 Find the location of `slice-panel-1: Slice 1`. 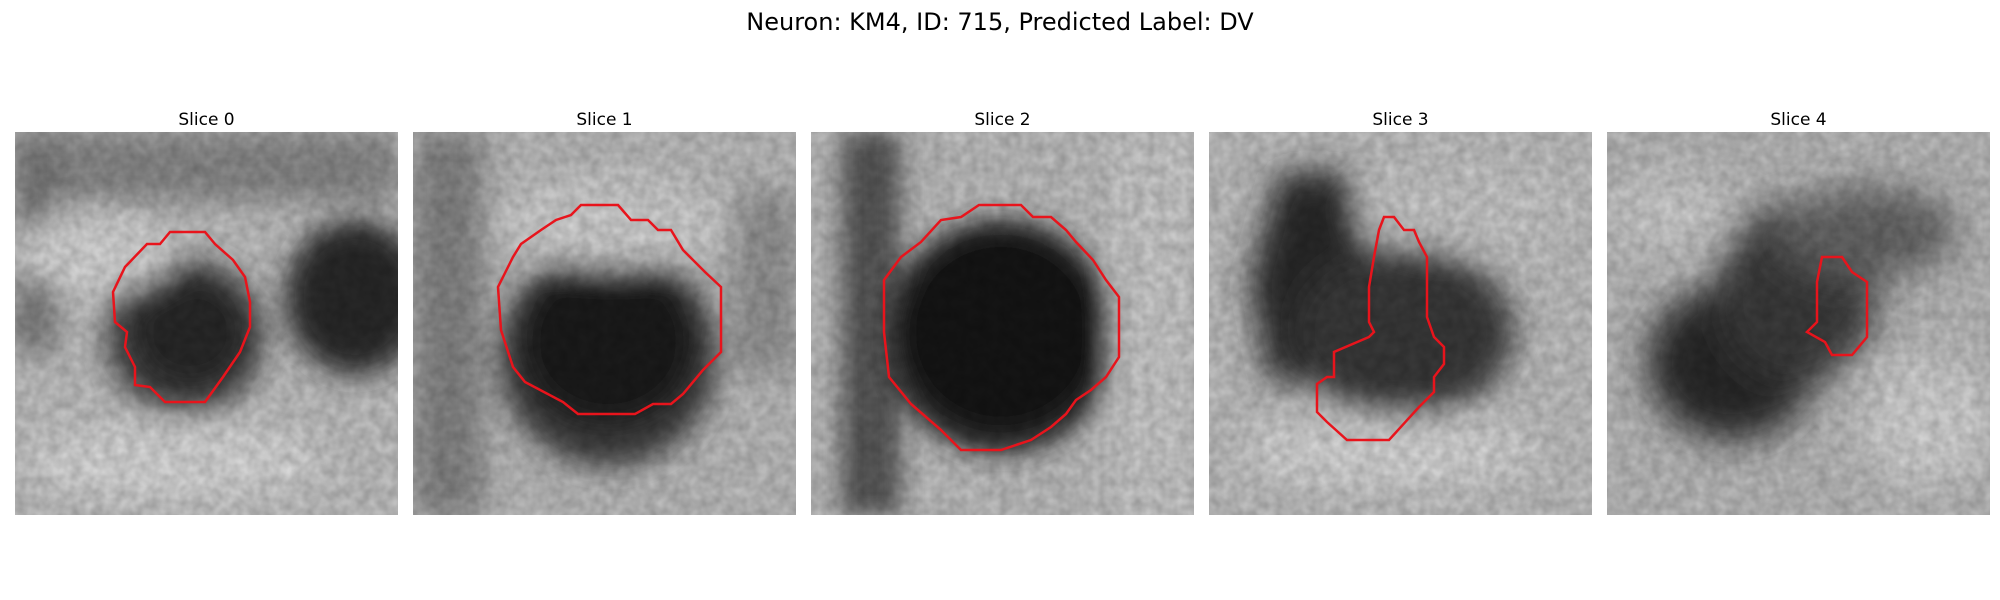

slice-panel-1: Slice 1 is located at coordinates (604, 311).